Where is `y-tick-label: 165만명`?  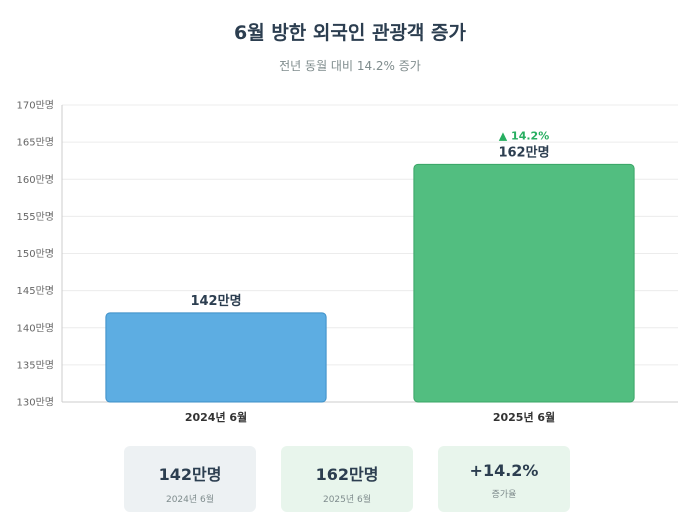
y-tick-label: 165만명 is located at coordinates (36, 143).